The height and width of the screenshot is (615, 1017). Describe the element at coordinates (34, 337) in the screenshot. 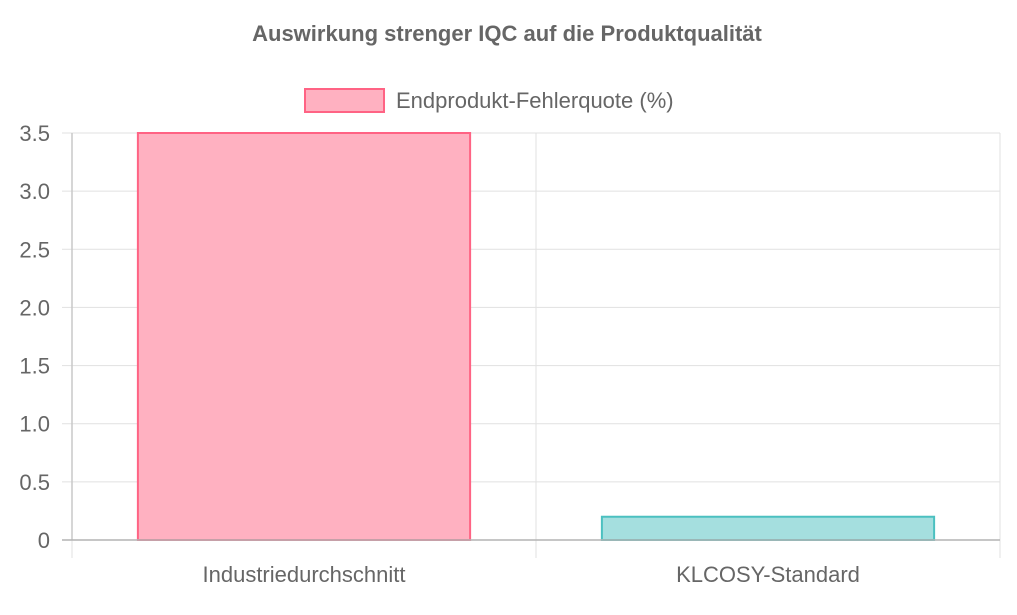

I see `y-axis-tick-labels: 0 0.5 1.0 1.5 2.0 2.5 3.0 3.5` at that location.